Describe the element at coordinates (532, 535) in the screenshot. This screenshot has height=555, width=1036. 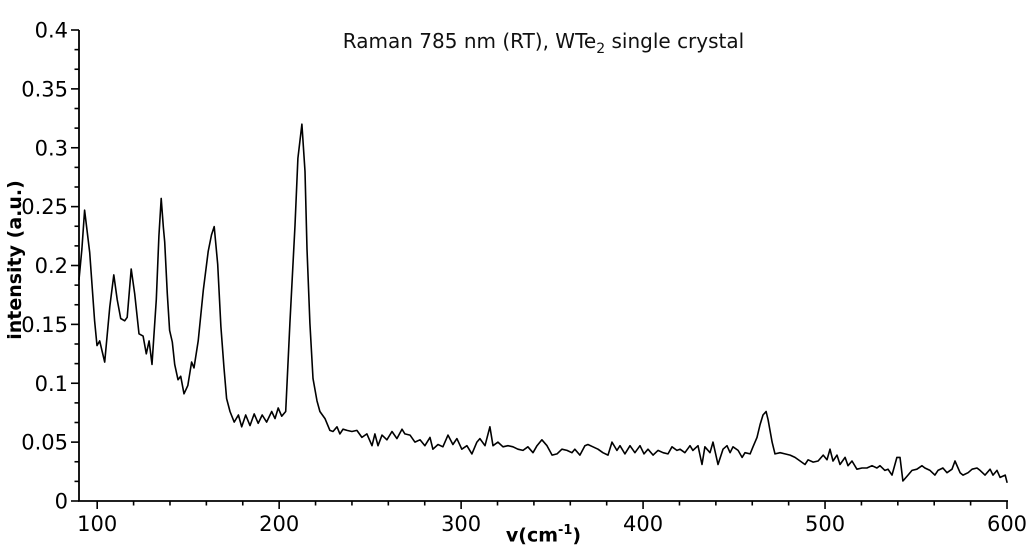
I see `x-axis-label-prefix: v(cm` at that location.